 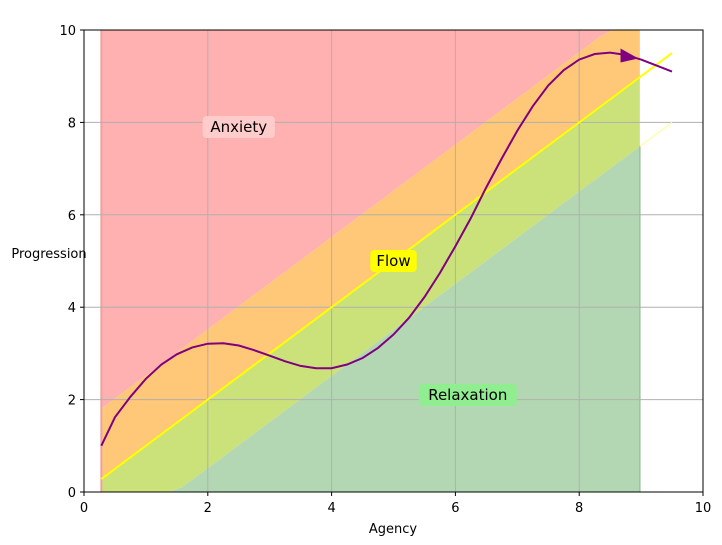 I want to click on x-axis-label: Agency, so click(x=393, y=529).